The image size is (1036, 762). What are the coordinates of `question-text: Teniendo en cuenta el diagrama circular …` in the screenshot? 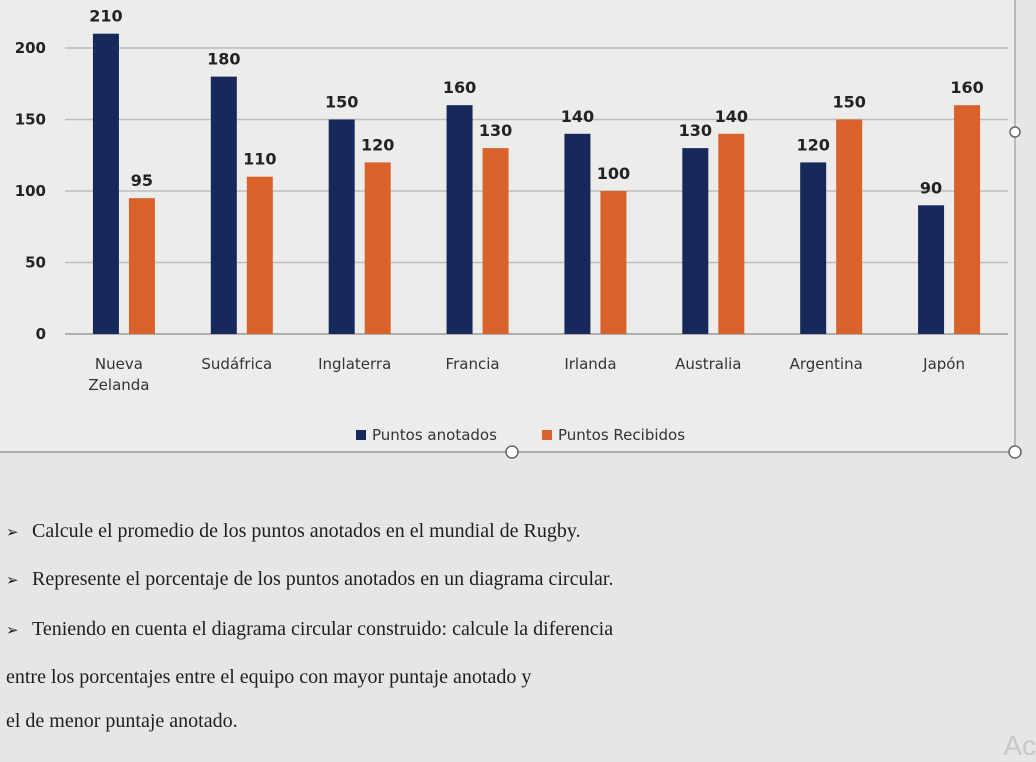 It's located at (323, 629).